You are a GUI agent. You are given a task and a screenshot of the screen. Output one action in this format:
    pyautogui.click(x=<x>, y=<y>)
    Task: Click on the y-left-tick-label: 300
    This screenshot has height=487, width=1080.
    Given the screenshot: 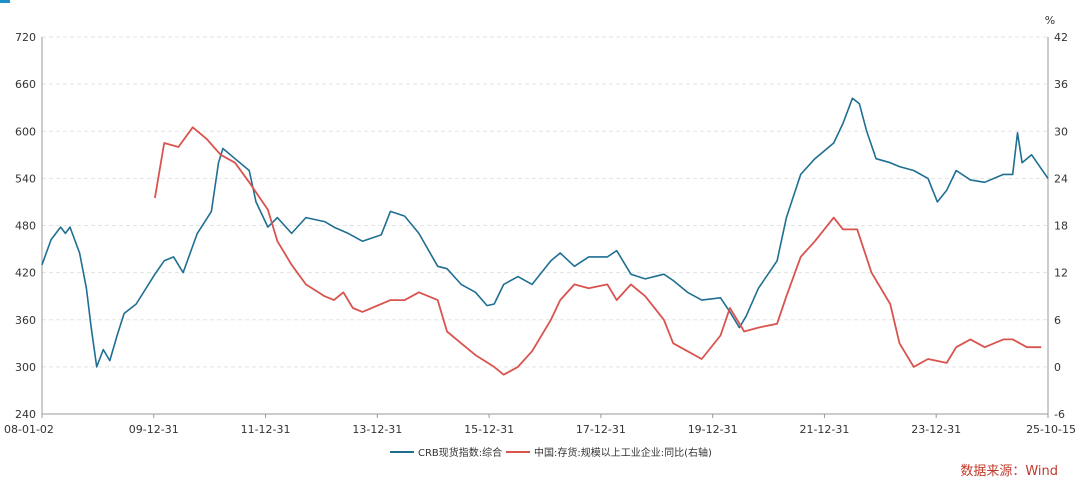 What is the action you would take?
    pyautogui.click(x=25, y=367)
    